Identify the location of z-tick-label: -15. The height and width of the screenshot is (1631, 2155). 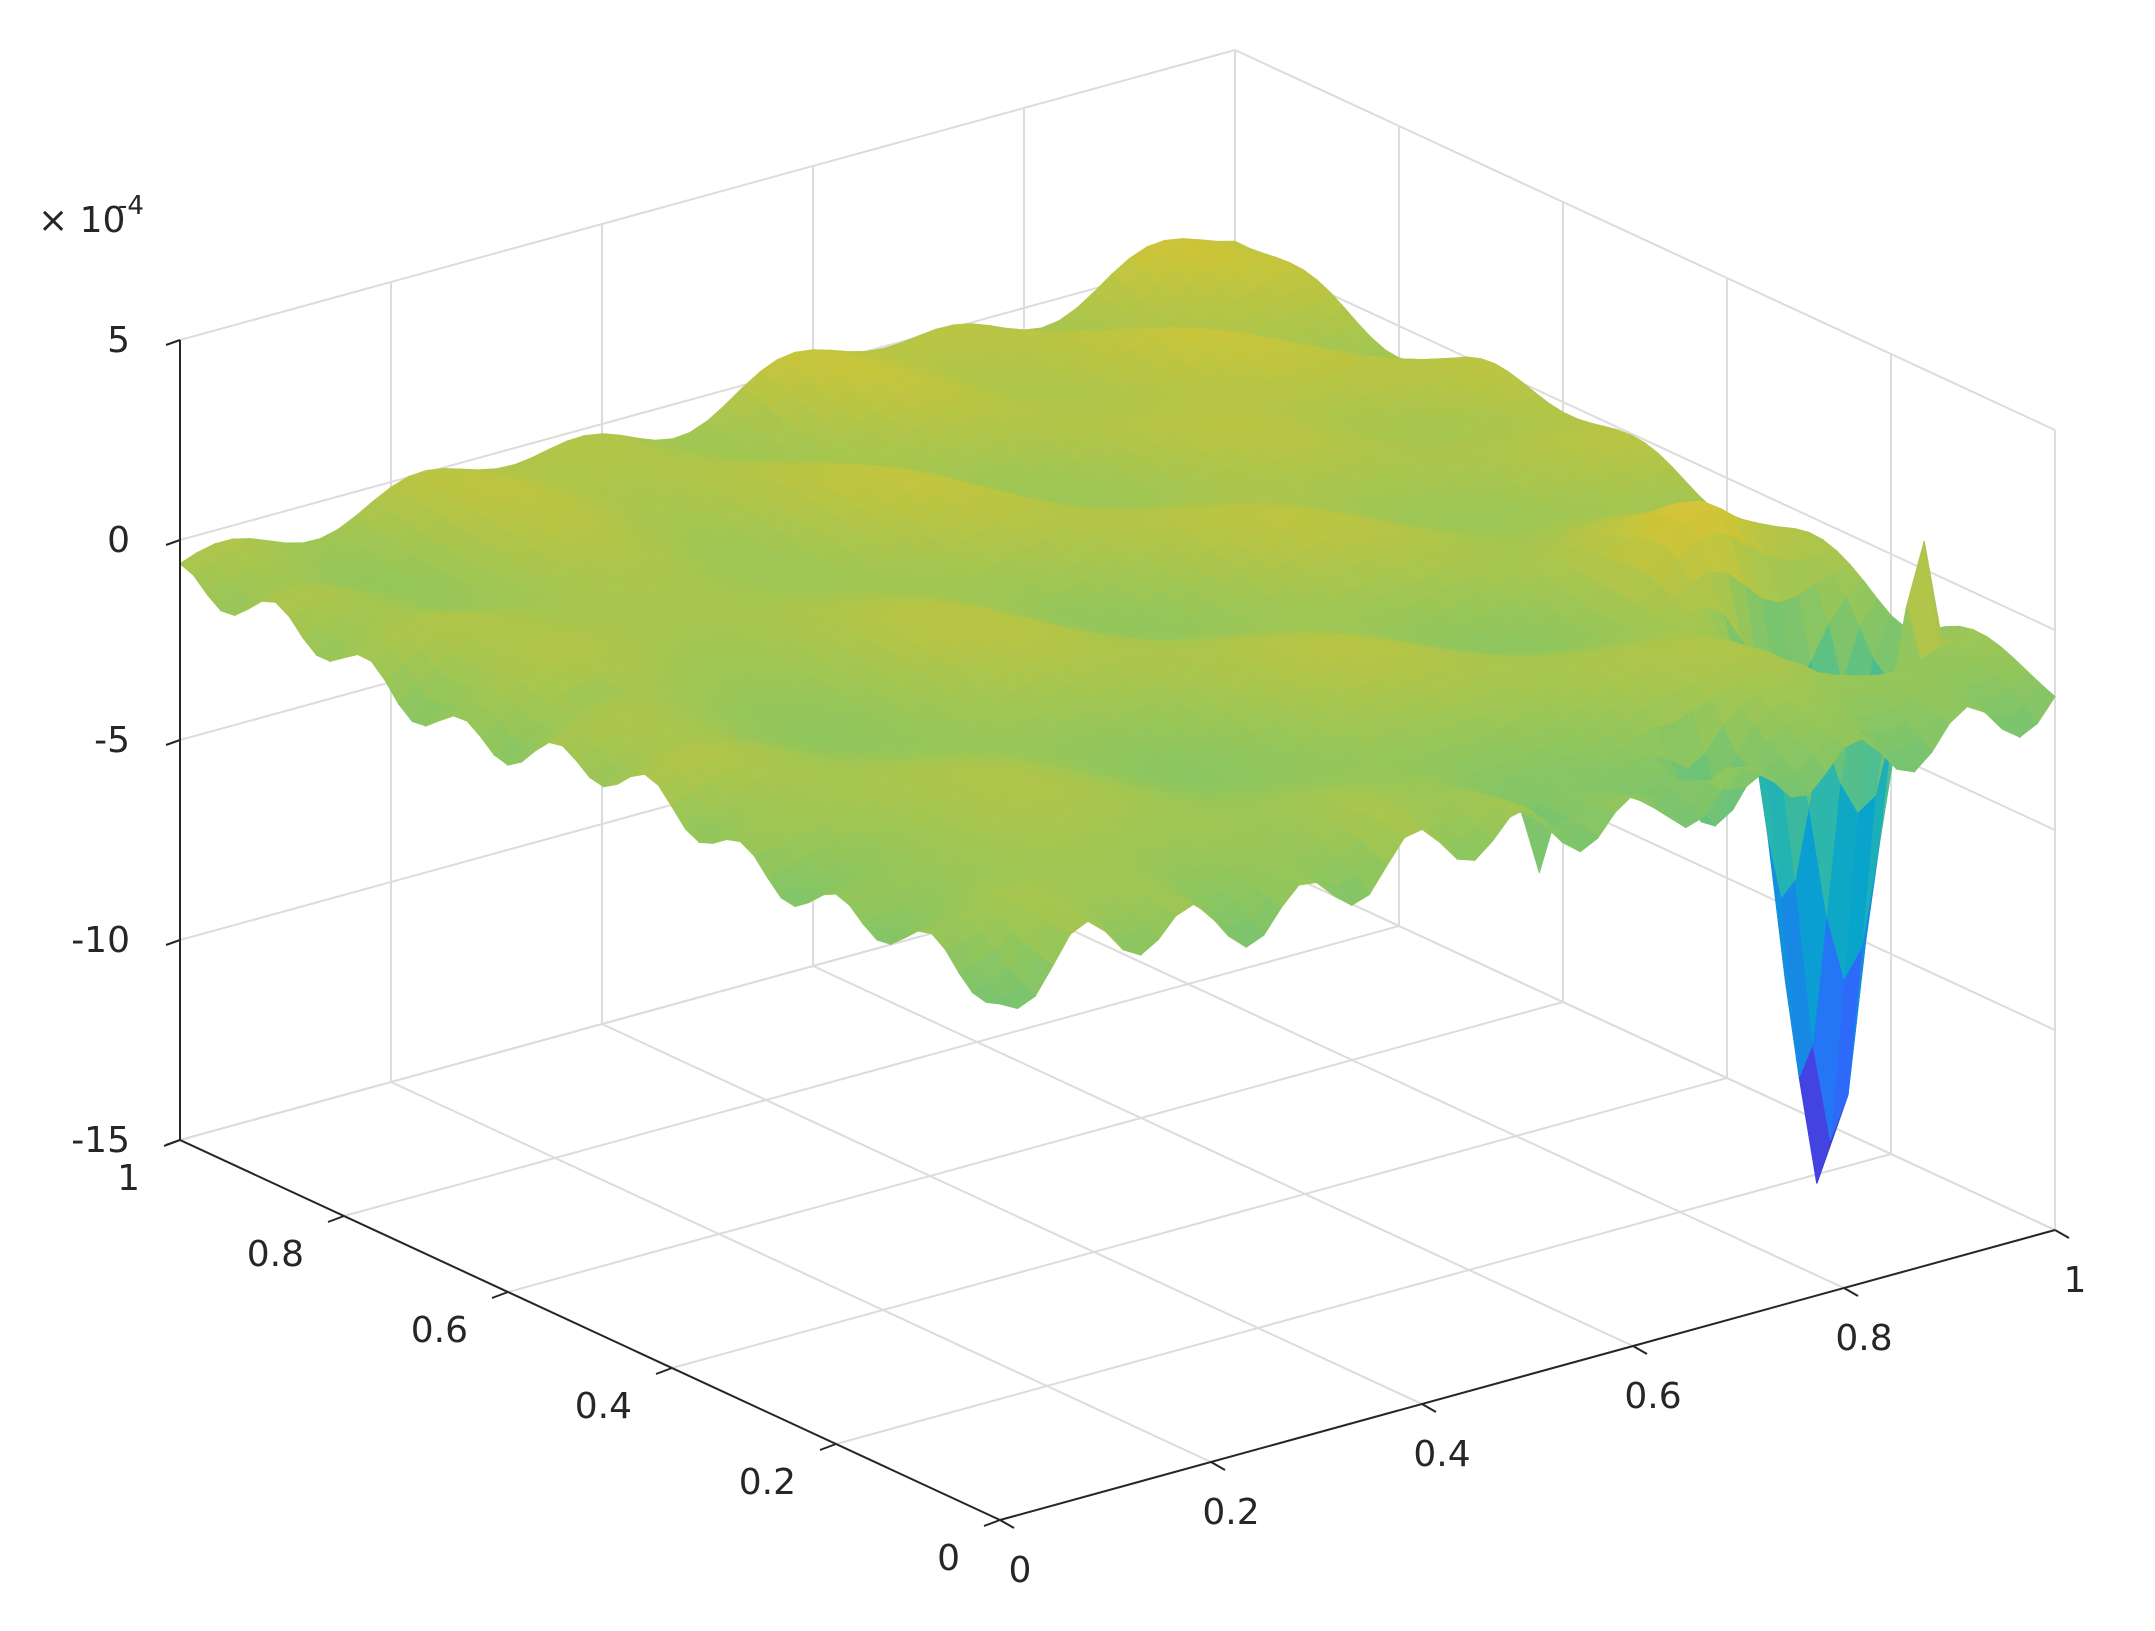
(100, 1140).